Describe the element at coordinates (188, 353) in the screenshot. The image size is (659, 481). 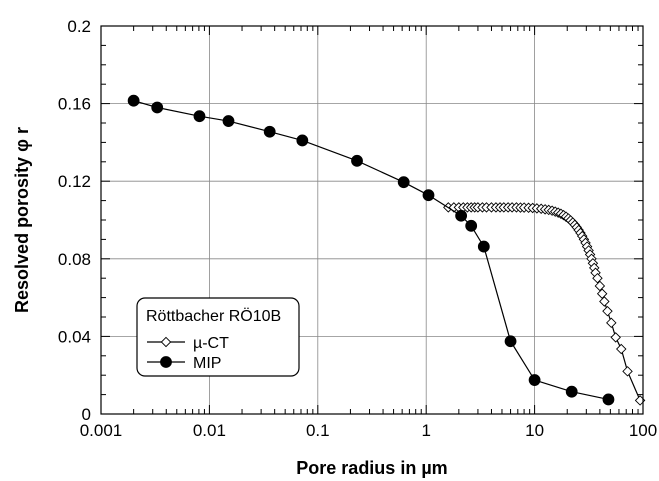
I see `legend-entries: µ-CT MIP` at that location.